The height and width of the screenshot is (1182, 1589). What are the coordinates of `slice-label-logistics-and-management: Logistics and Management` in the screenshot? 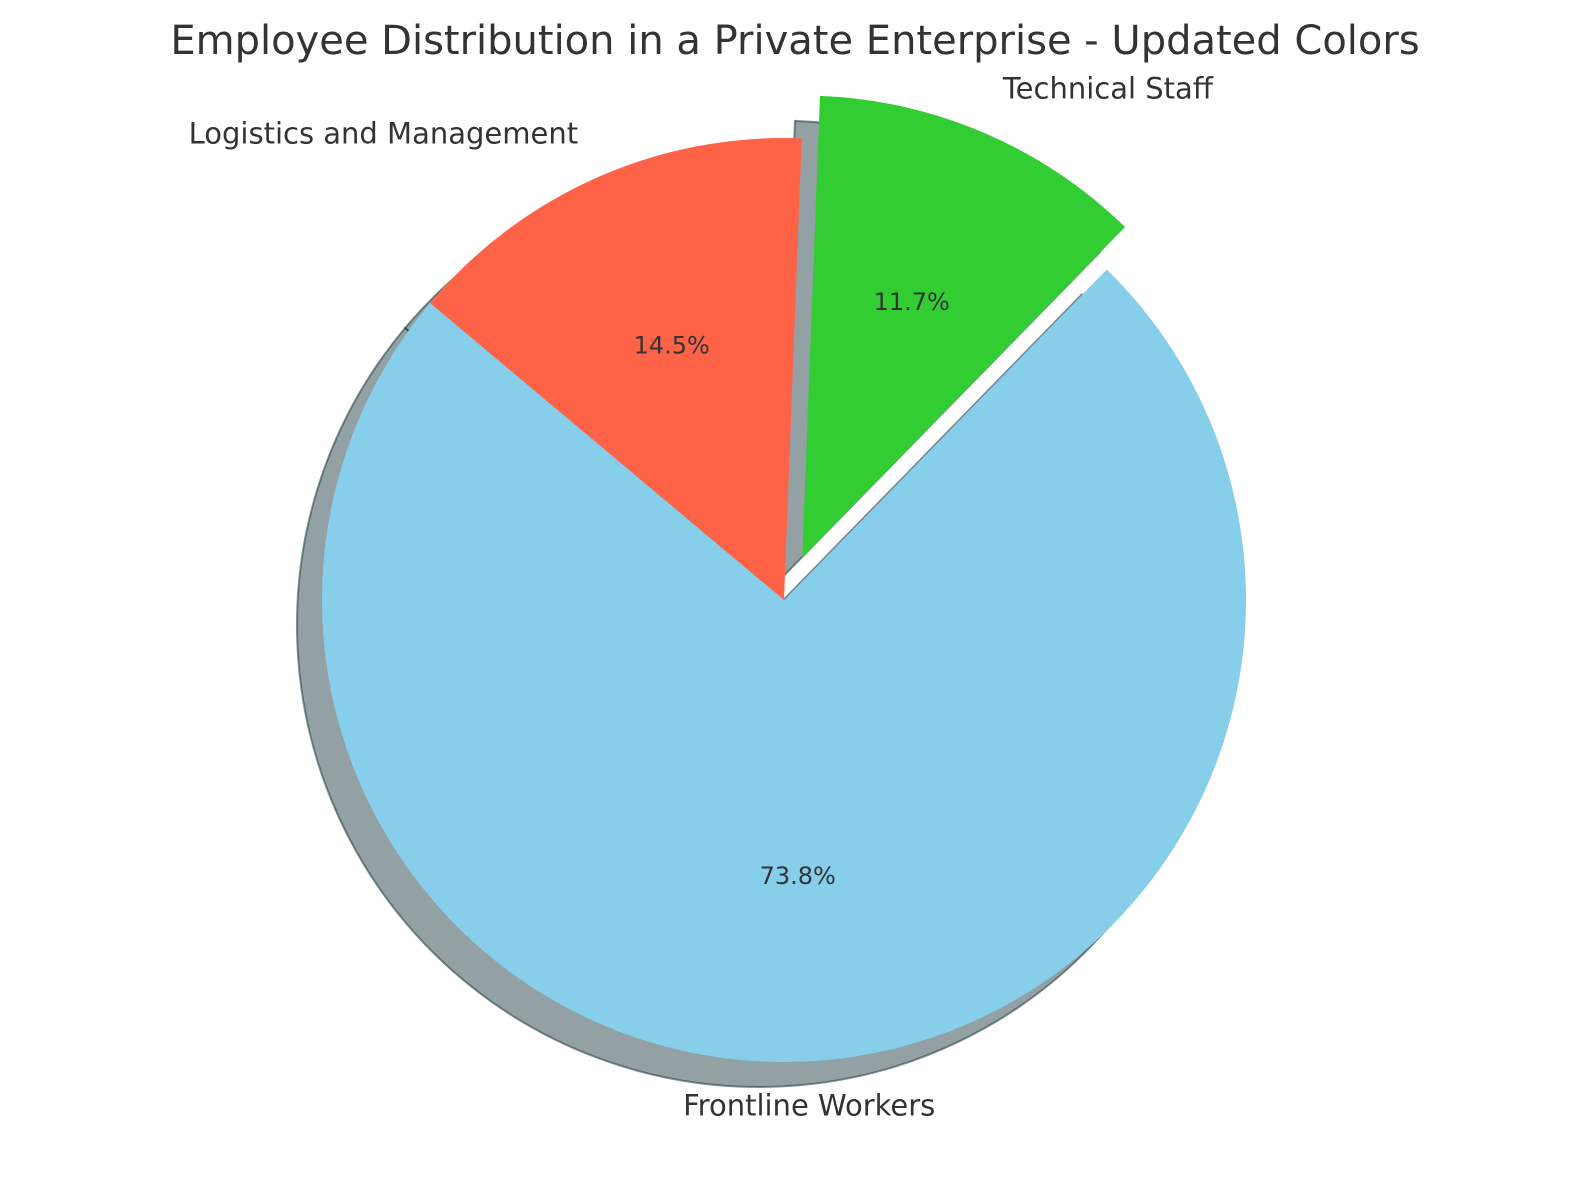 It's located at (383, 133).